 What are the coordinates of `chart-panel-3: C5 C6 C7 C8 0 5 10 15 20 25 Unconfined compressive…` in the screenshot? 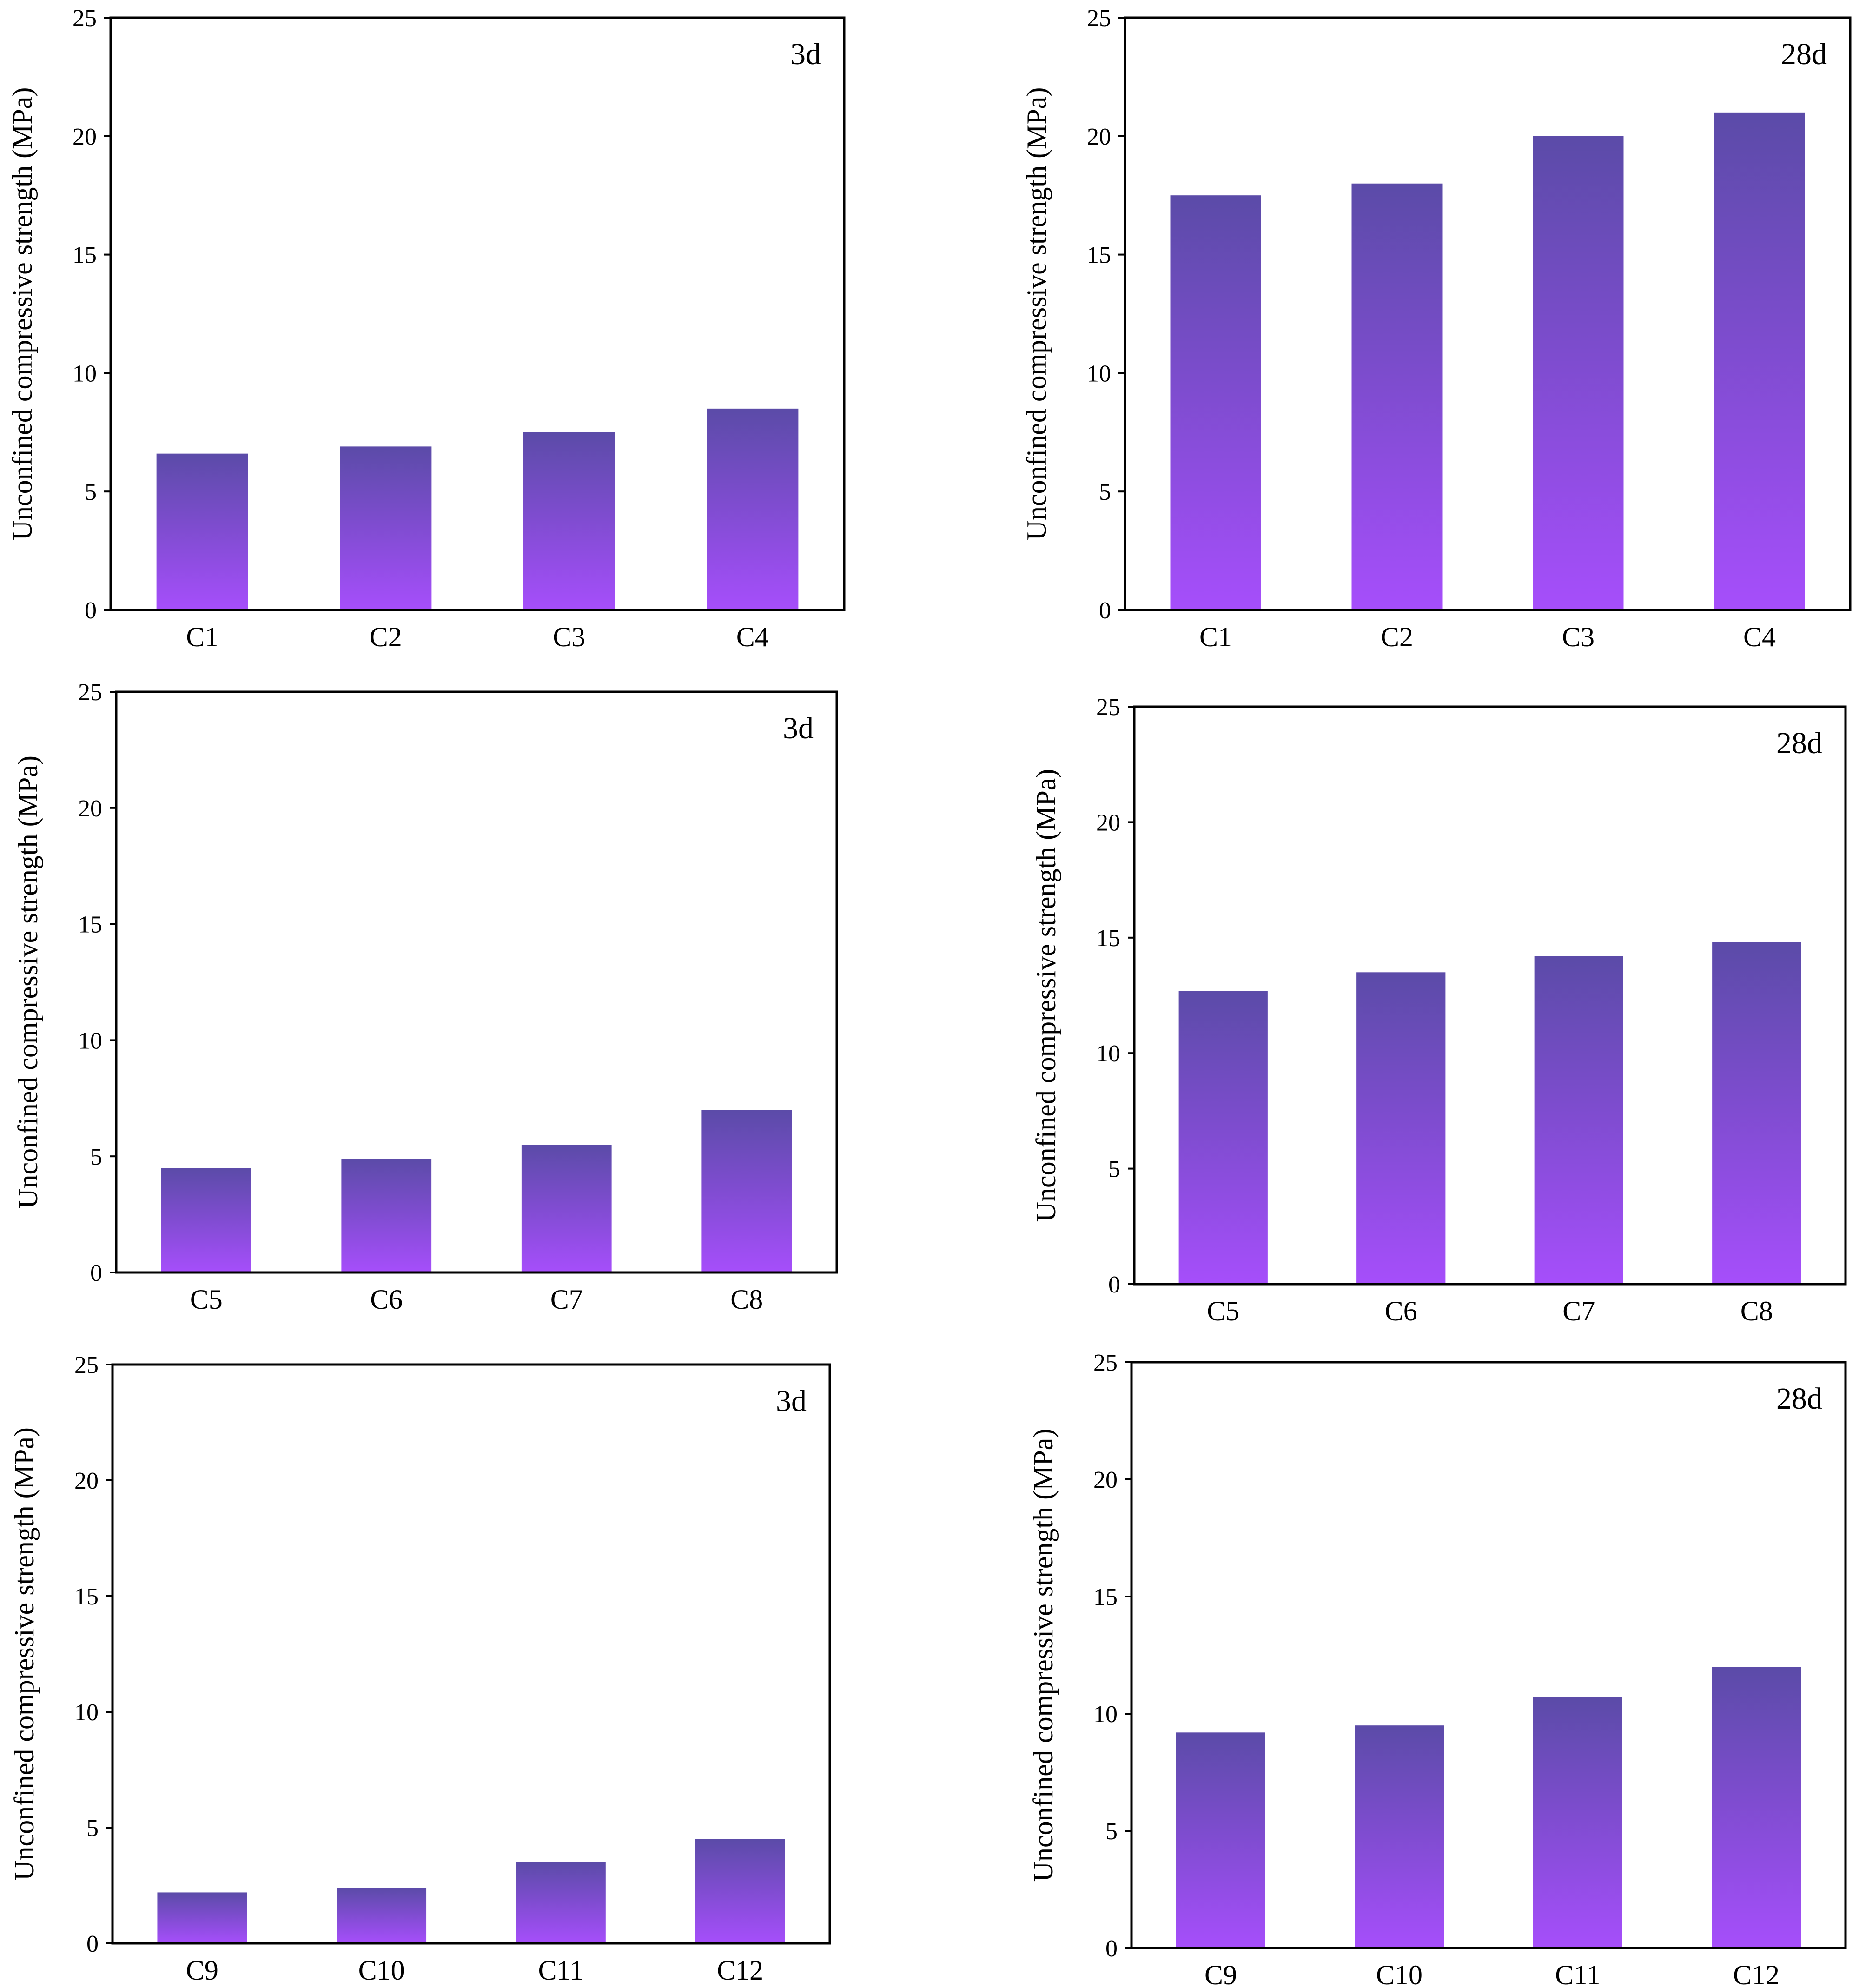 It's located at (425, 997).